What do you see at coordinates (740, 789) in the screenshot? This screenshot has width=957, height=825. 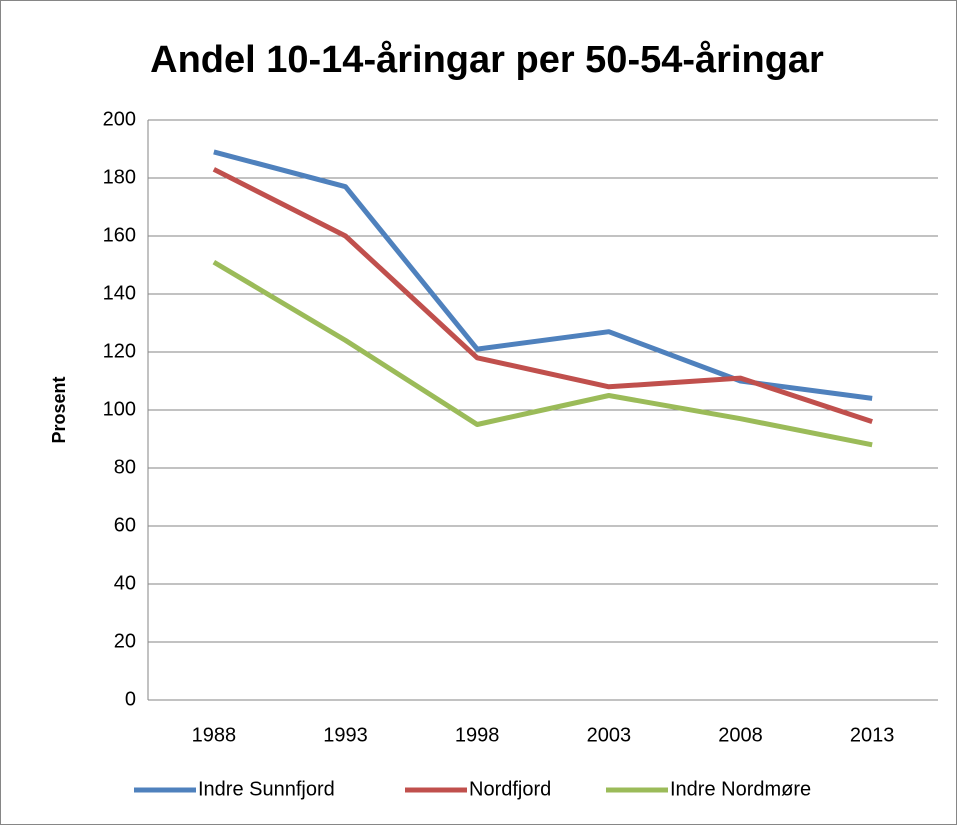 I see `legend-label: Indre Nordmøre` at bounding box center [740, 789].